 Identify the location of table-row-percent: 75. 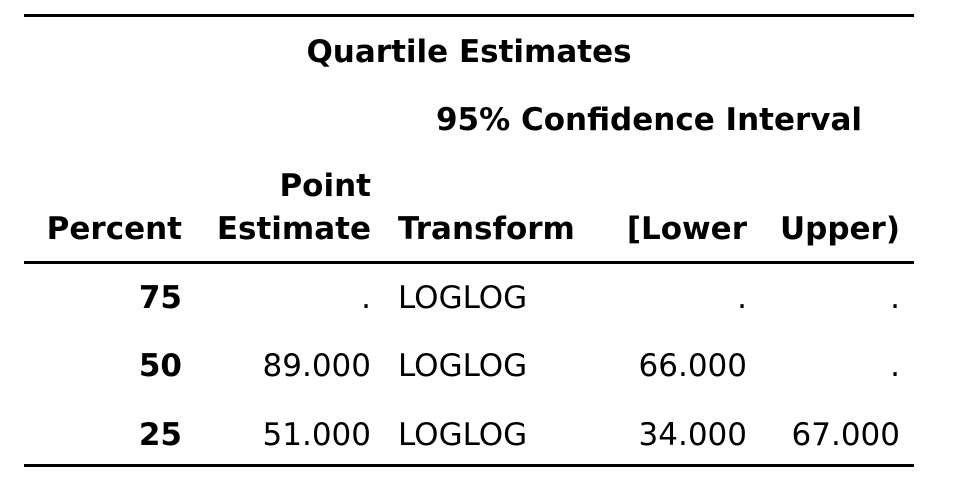
(160, 298).